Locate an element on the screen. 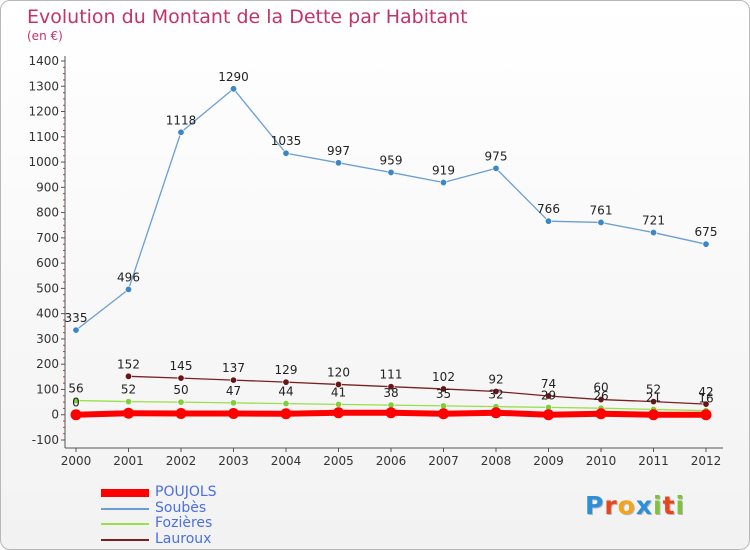 This screenshot has height=550, width=750. legend-label: Lauroux is located at coordinates (183, 538).